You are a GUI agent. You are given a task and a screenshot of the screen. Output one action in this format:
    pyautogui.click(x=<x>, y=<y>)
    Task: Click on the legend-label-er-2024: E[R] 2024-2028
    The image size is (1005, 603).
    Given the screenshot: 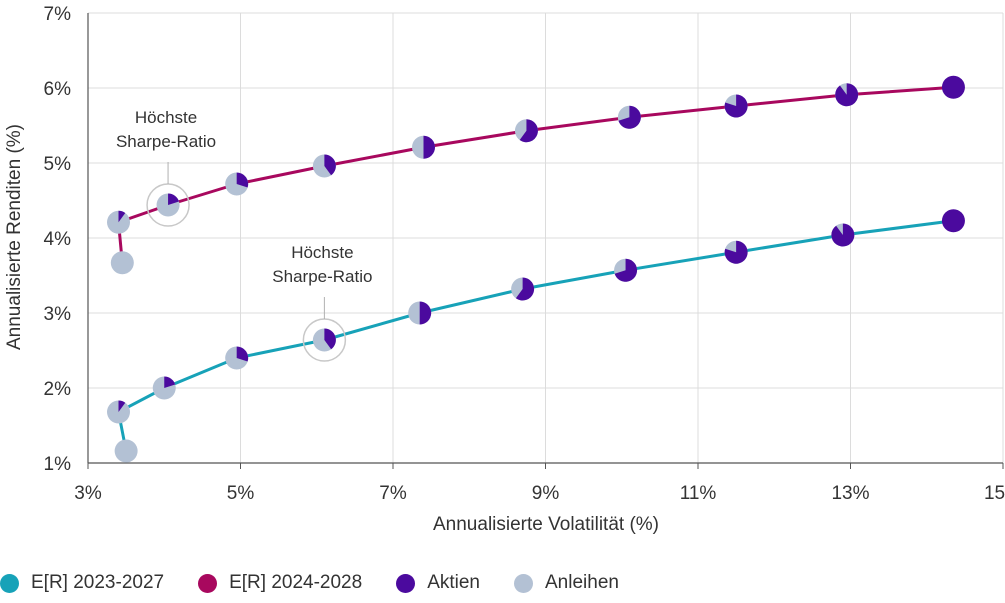 What is the action you would take?
    pyautogui.click(x=296, y=582)
    